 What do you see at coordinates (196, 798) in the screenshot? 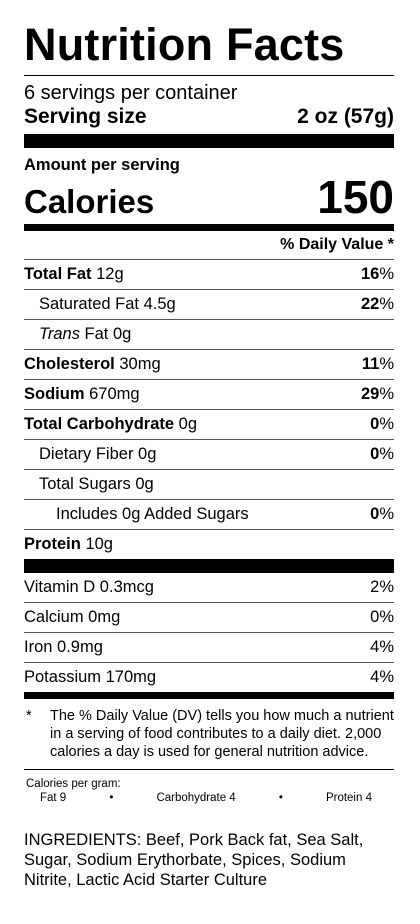
I see `carbohydrate-per-gram: Carbohydrate 4` at bounding box center [196, 798].